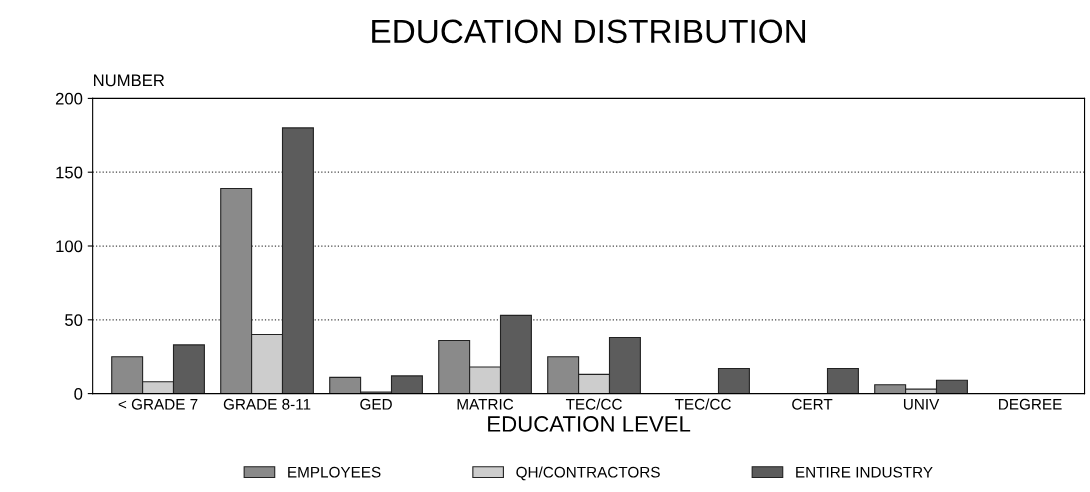 This screenshot has width=1090, height=492. What do you see at coordinates (158, 404) in the screenshot?
I see `x-tick-label: < GRADE 7` at bounding box center [158, 404].